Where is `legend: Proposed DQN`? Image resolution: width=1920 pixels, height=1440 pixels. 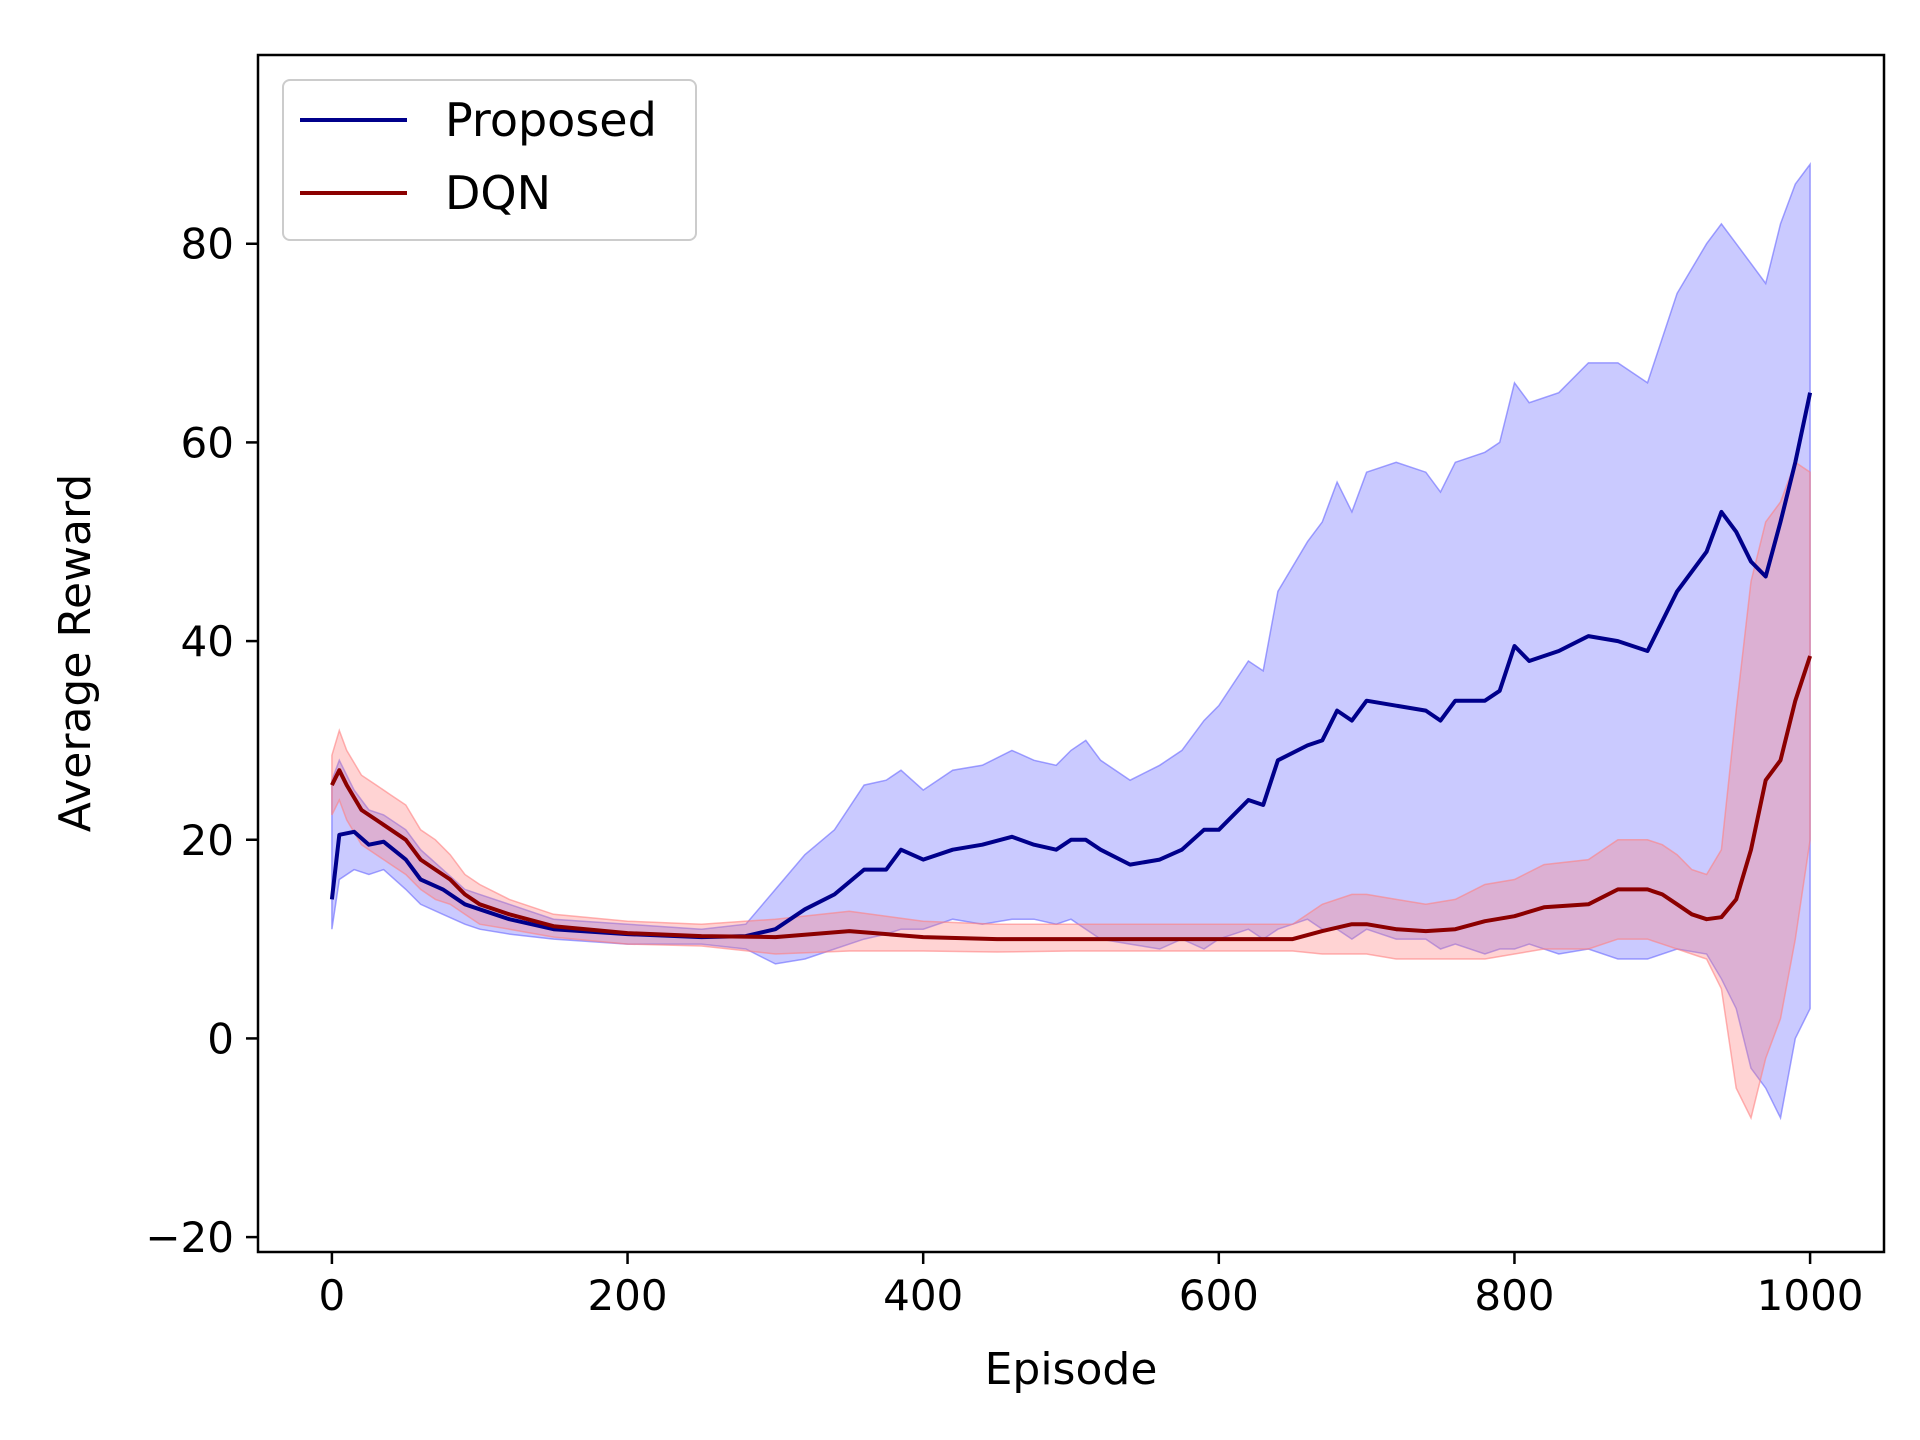 legend: Proposed DQN is located at coordinates (489, 160).